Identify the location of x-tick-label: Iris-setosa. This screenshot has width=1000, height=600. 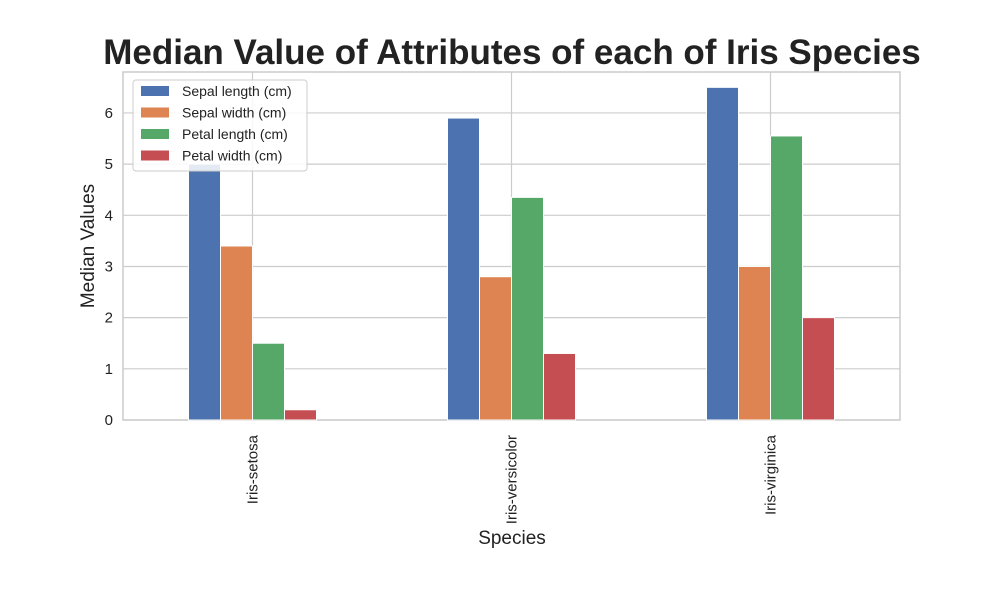
(253, 469).